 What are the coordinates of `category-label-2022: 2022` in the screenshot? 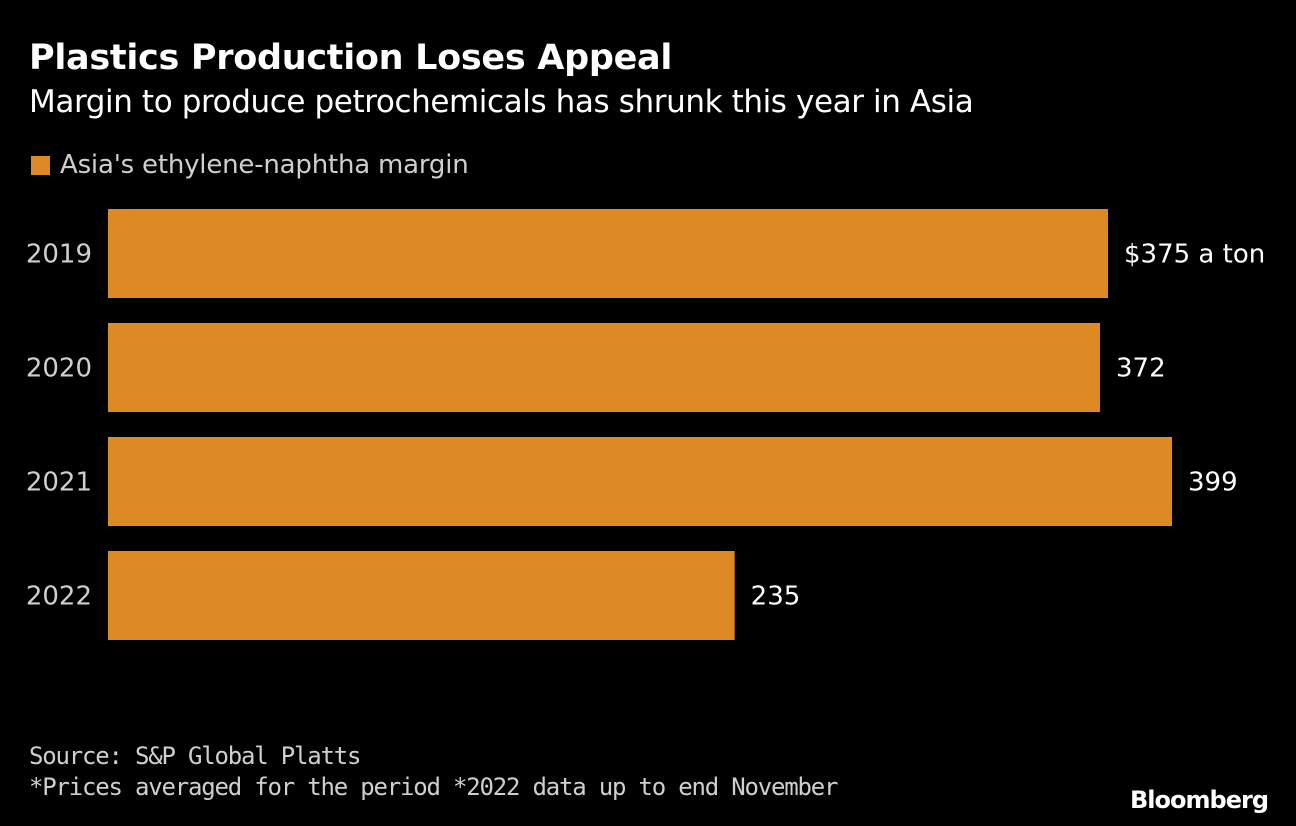 It's located at (59, 597).